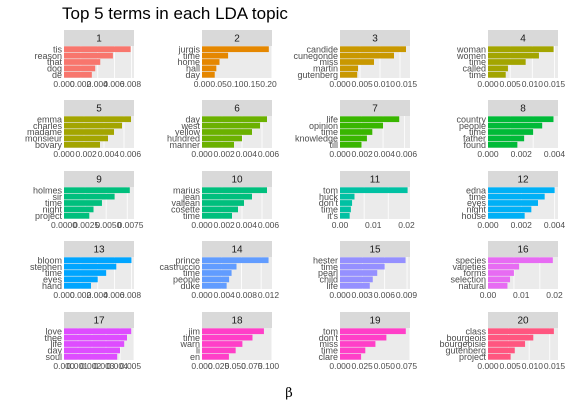 The width and height of the screenshot is (578, 414). What do you see at coordinates (55, 62) in the screenshot?
I see `term-label: that` at bounding box center [55, 62].